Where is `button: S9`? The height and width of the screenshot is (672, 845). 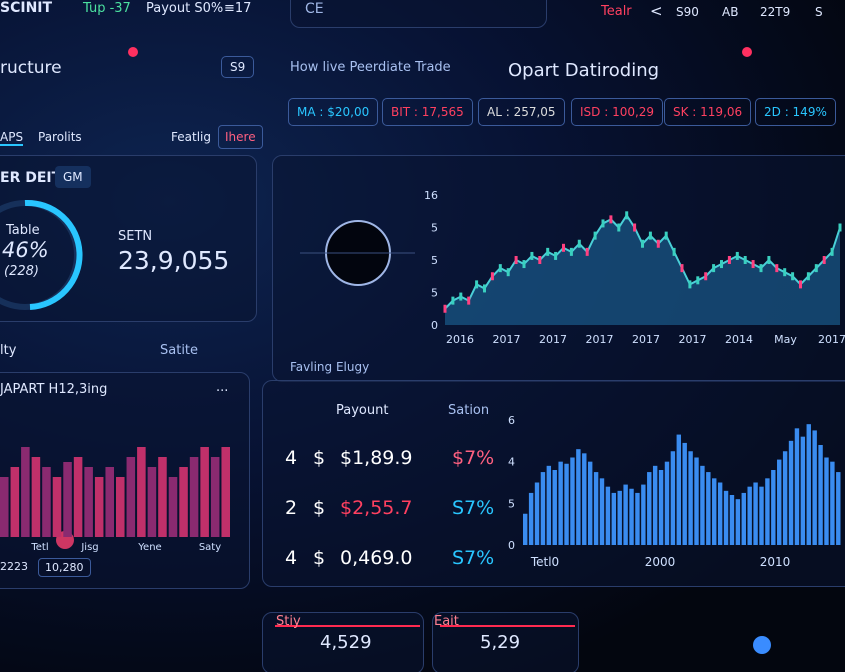 button: S9 is located at coordinates (238, 67).